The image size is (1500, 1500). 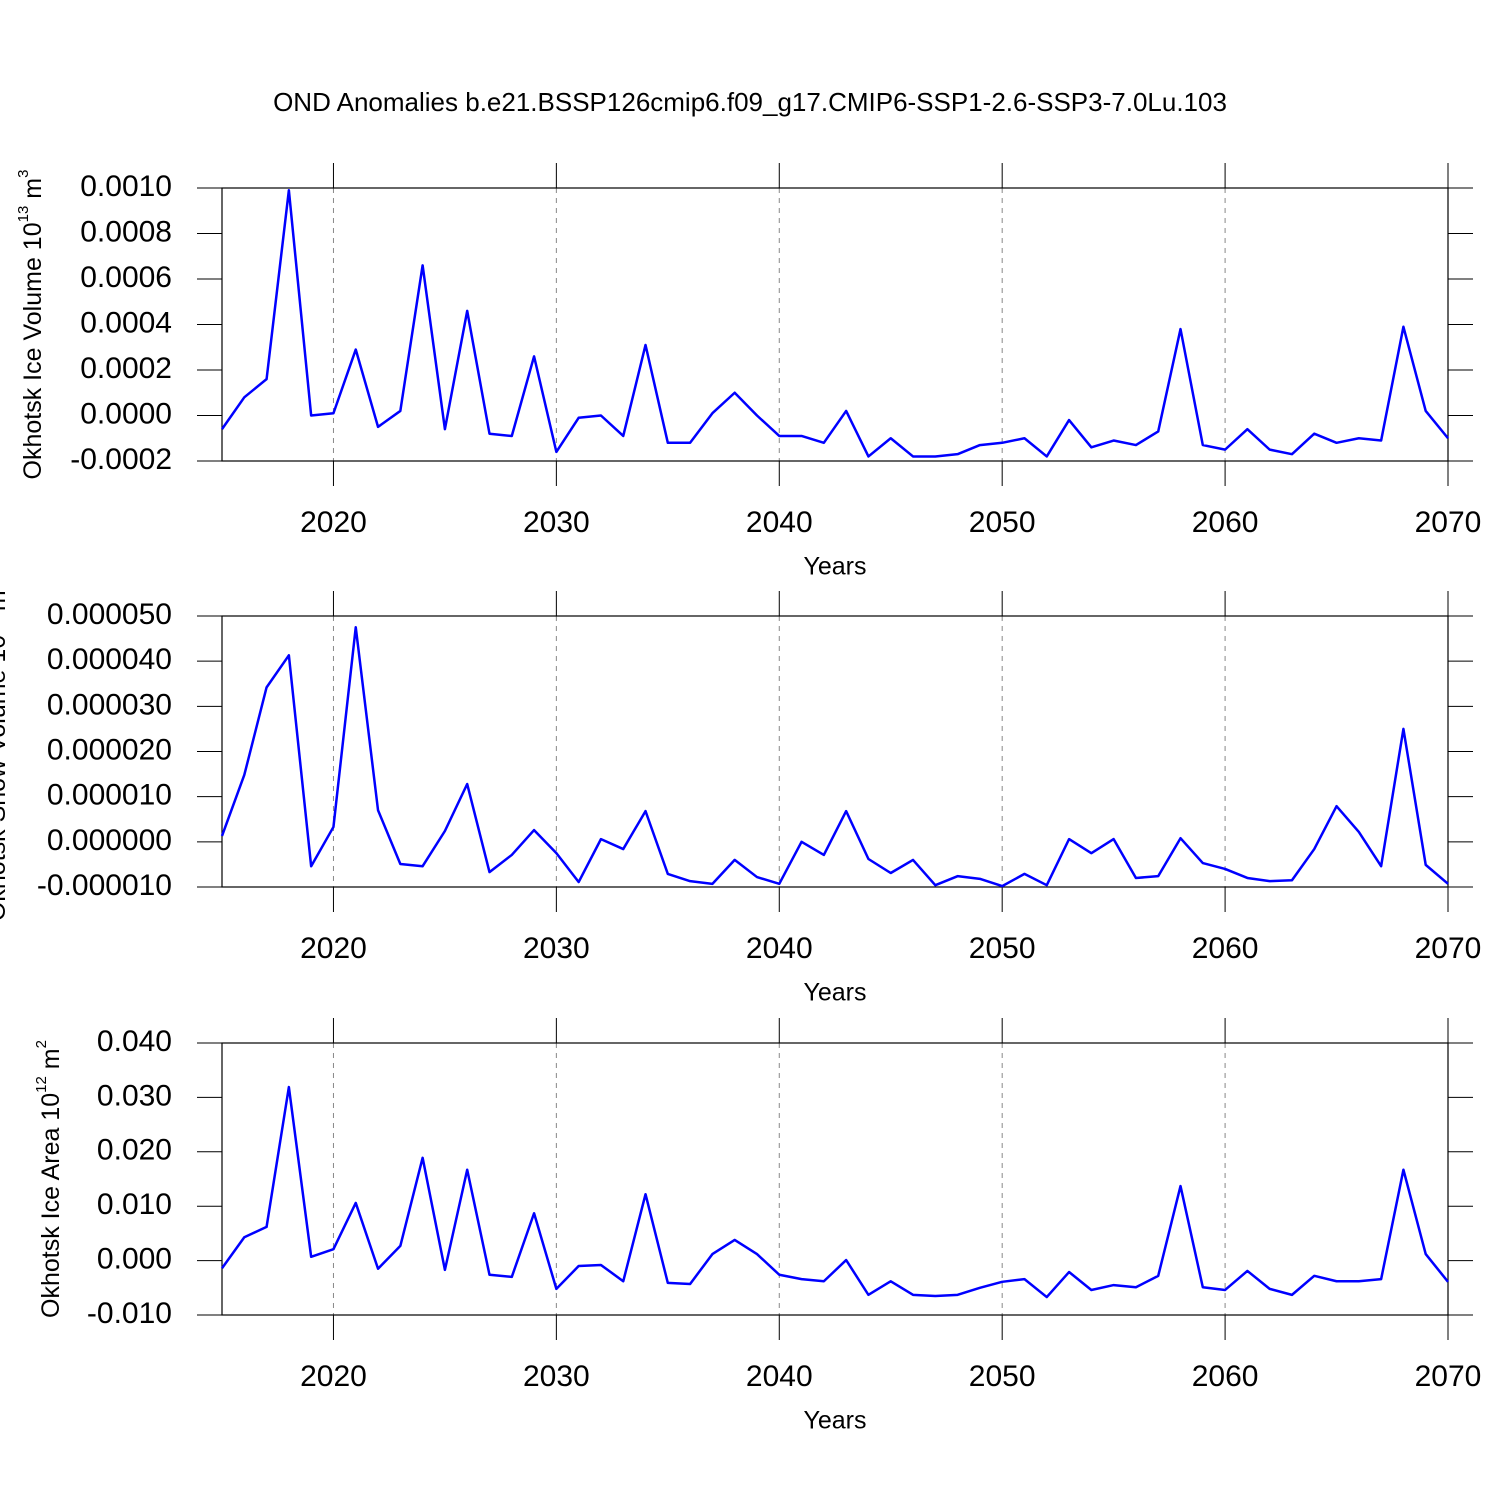 What do you see at coordinates (126, 277) in the screenshot?
I see `y-tick-label: 0.0006` at bounding box center [126, 277].